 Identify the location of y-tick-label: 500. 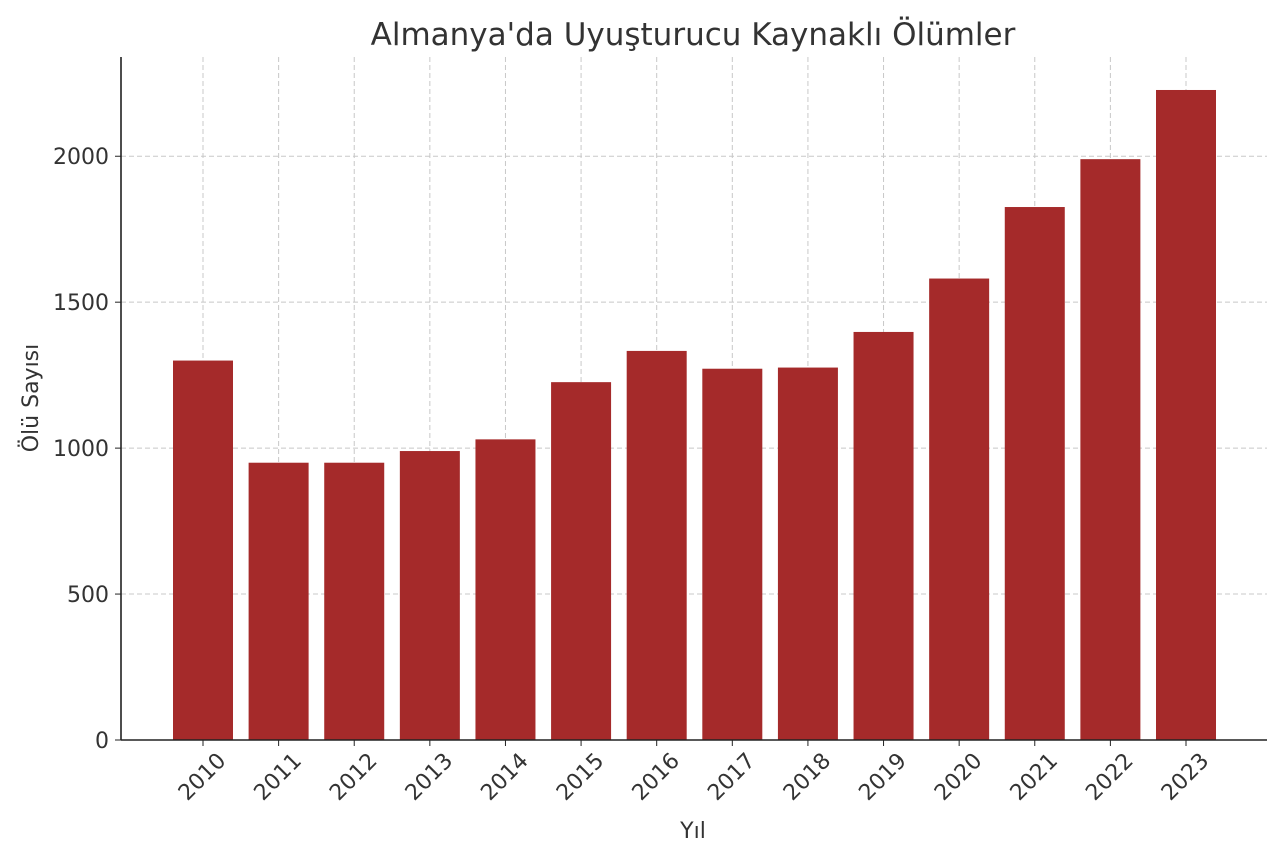
(88, 595).